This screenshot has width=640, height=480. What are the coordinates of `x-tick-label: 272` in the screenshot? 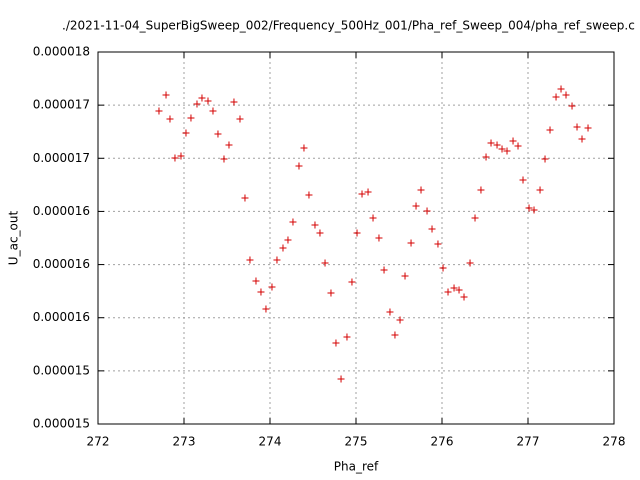 It's located at (98, 442).